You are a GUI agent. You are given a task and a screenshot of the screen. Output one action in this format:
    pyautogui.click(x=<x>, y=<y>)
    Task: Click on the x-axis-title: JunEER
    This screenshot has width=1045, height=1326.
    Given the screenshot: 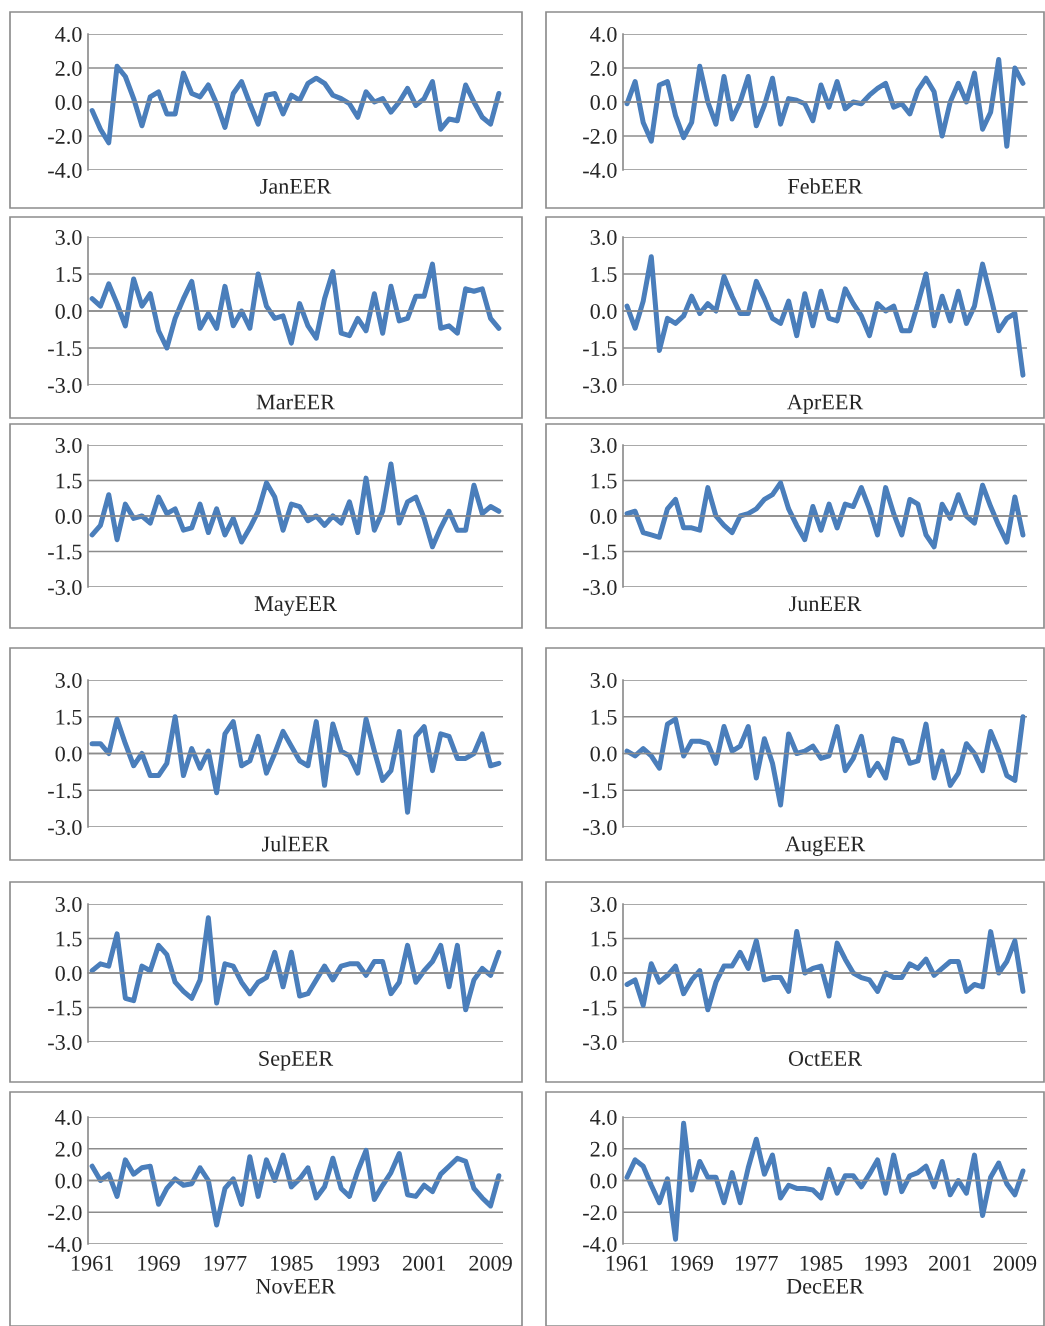 What is the action you would take?
    pyautogui.click(x=825, y=604)
    